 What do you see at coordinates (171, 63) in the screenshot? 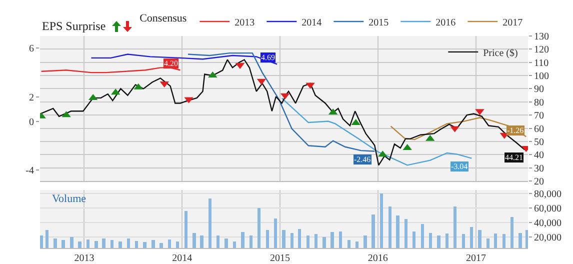
I see `data-label: 4.20` at bounding box center [171, 63].